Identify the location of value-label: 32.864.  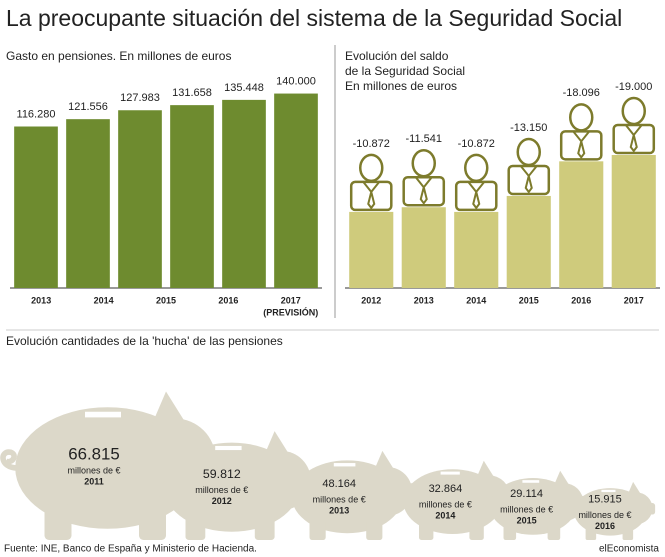
(446, 489).